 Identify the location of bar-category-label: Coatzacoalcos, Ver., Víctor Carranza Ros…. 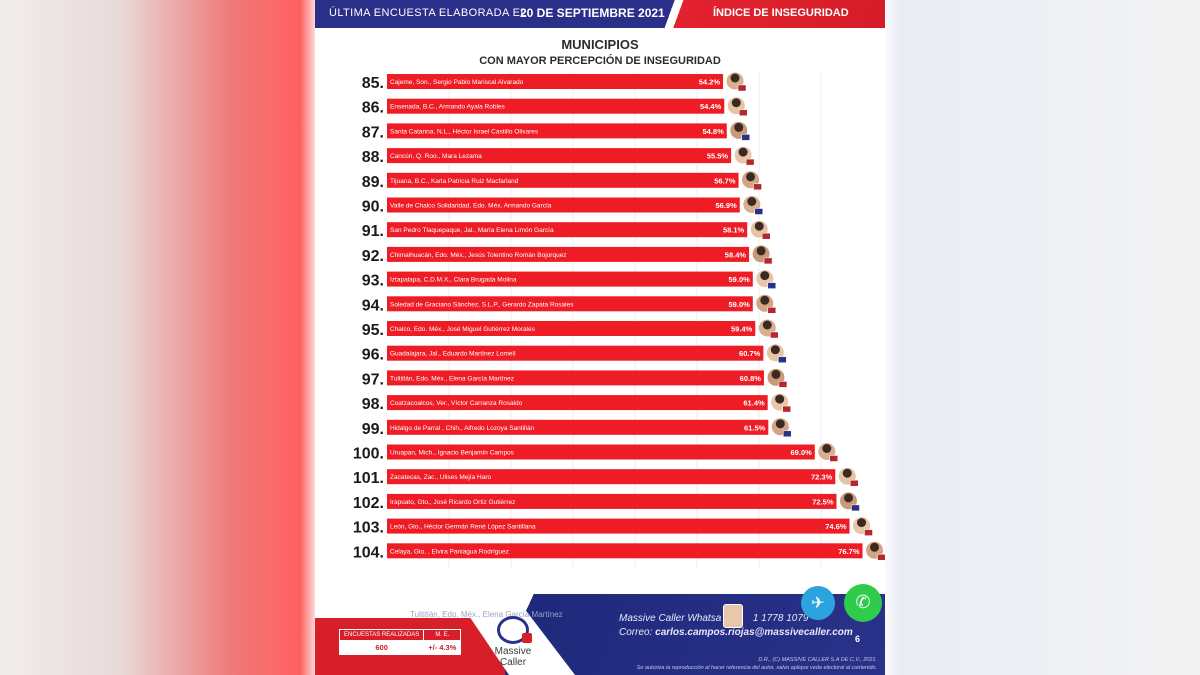
(456, 403).